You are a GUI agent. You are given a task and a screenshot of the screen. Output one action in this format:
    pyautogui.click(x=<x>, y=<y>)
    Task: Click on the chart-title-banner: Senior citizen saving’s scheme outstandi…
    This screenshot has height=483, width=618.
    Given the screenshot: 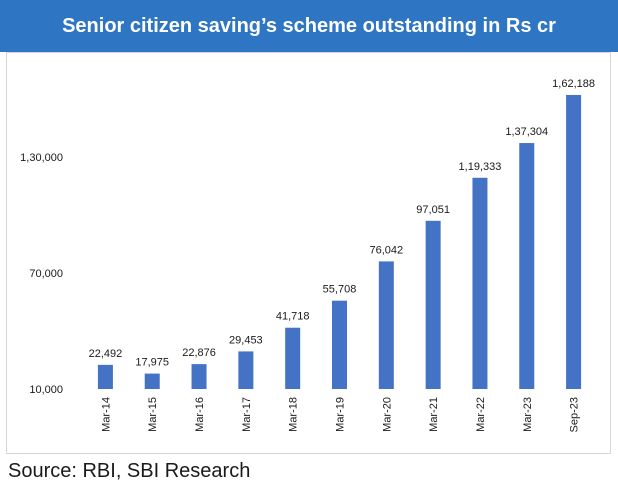 What is the action you would take?
    pyautogui.click(x=309, y=26)
    